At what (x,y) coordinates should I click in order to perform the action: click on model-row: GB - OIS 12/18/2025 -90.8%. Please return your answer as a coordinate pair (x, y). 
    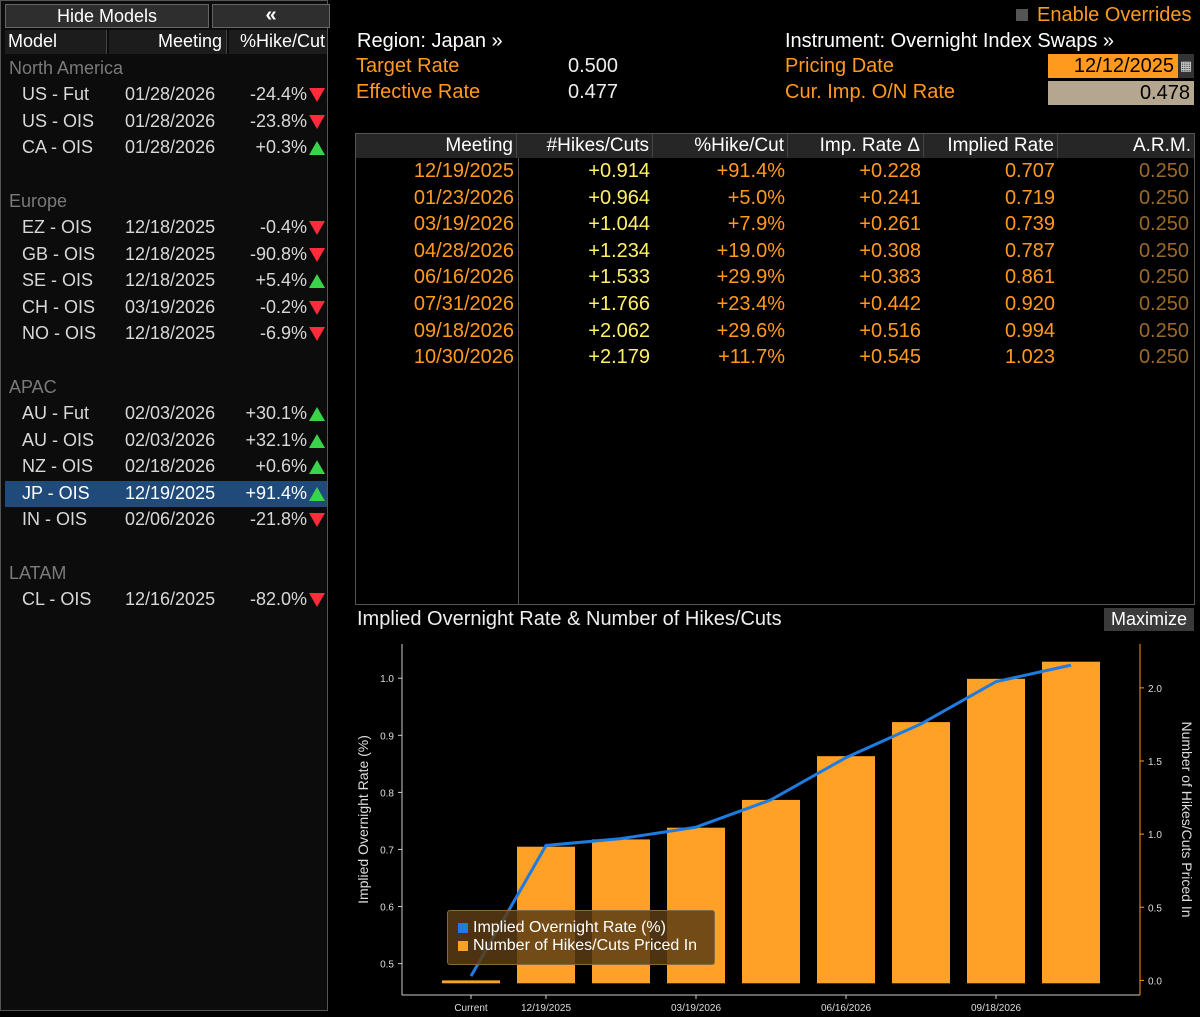
    Looking at the image, I should click on (166, 255).